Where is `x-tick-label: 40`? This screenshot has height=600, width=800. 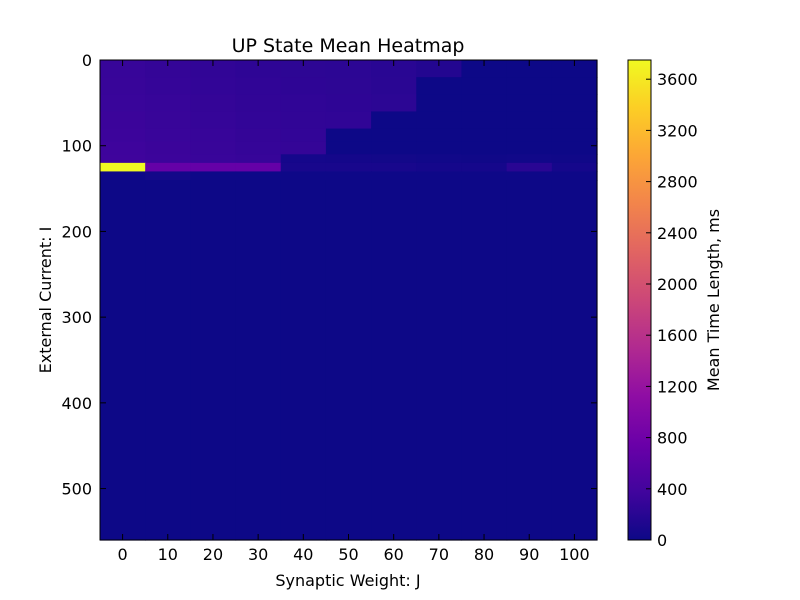
x-tick-label: 40 is located at coordinates (303, 554).